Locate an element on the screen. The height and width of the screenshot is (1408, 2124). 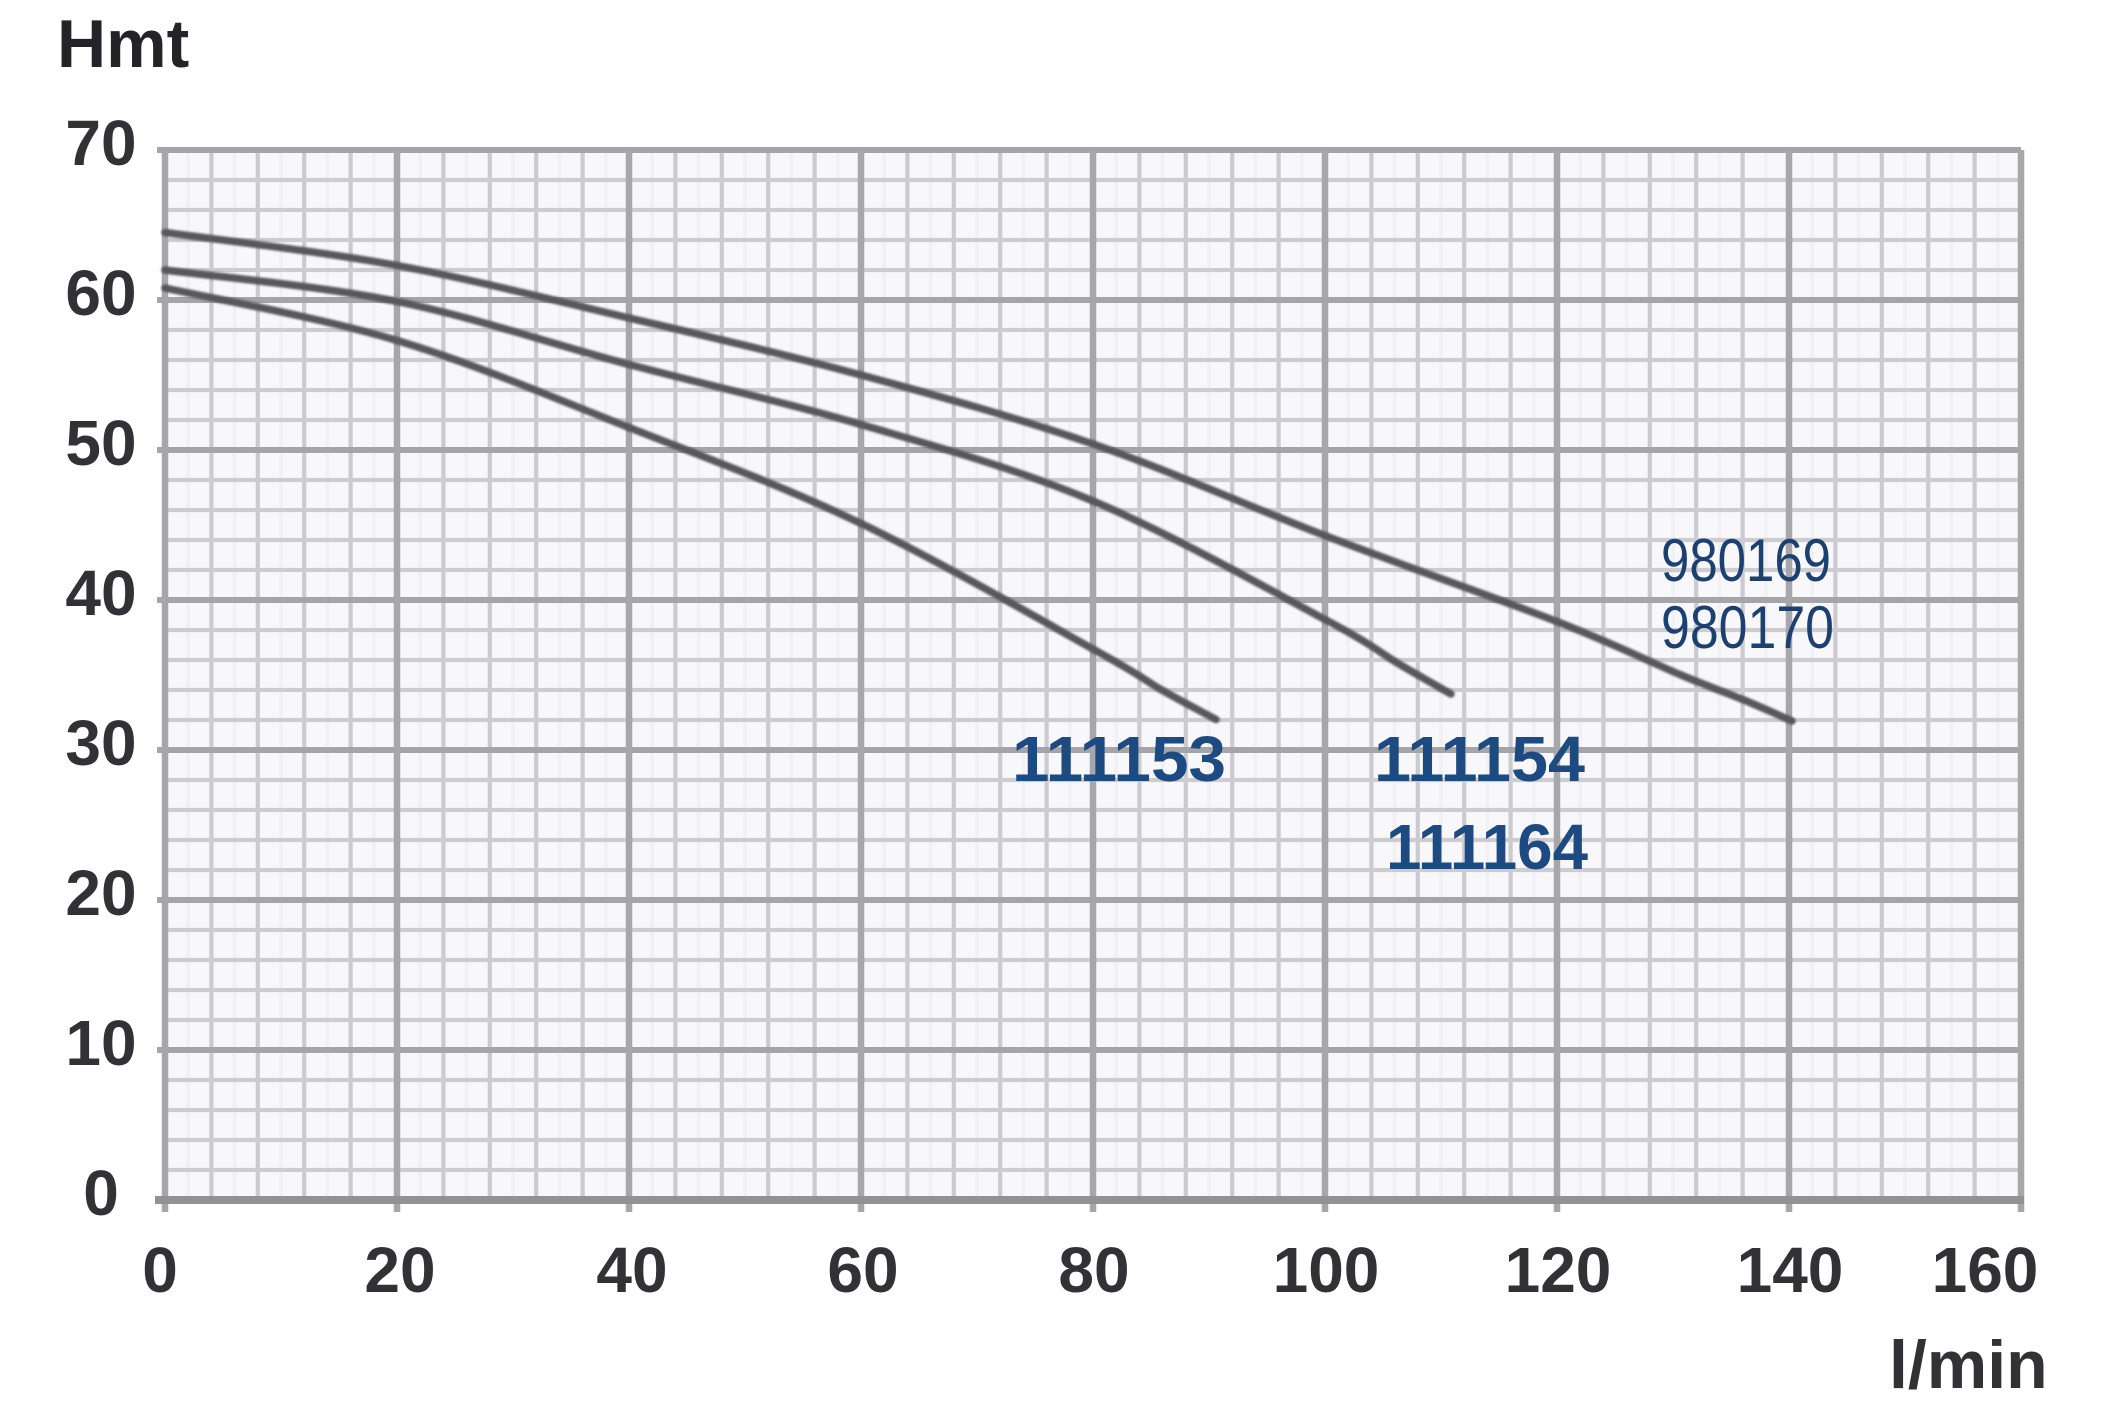
svg-text: Hmt is located at coordinates (123, 44).